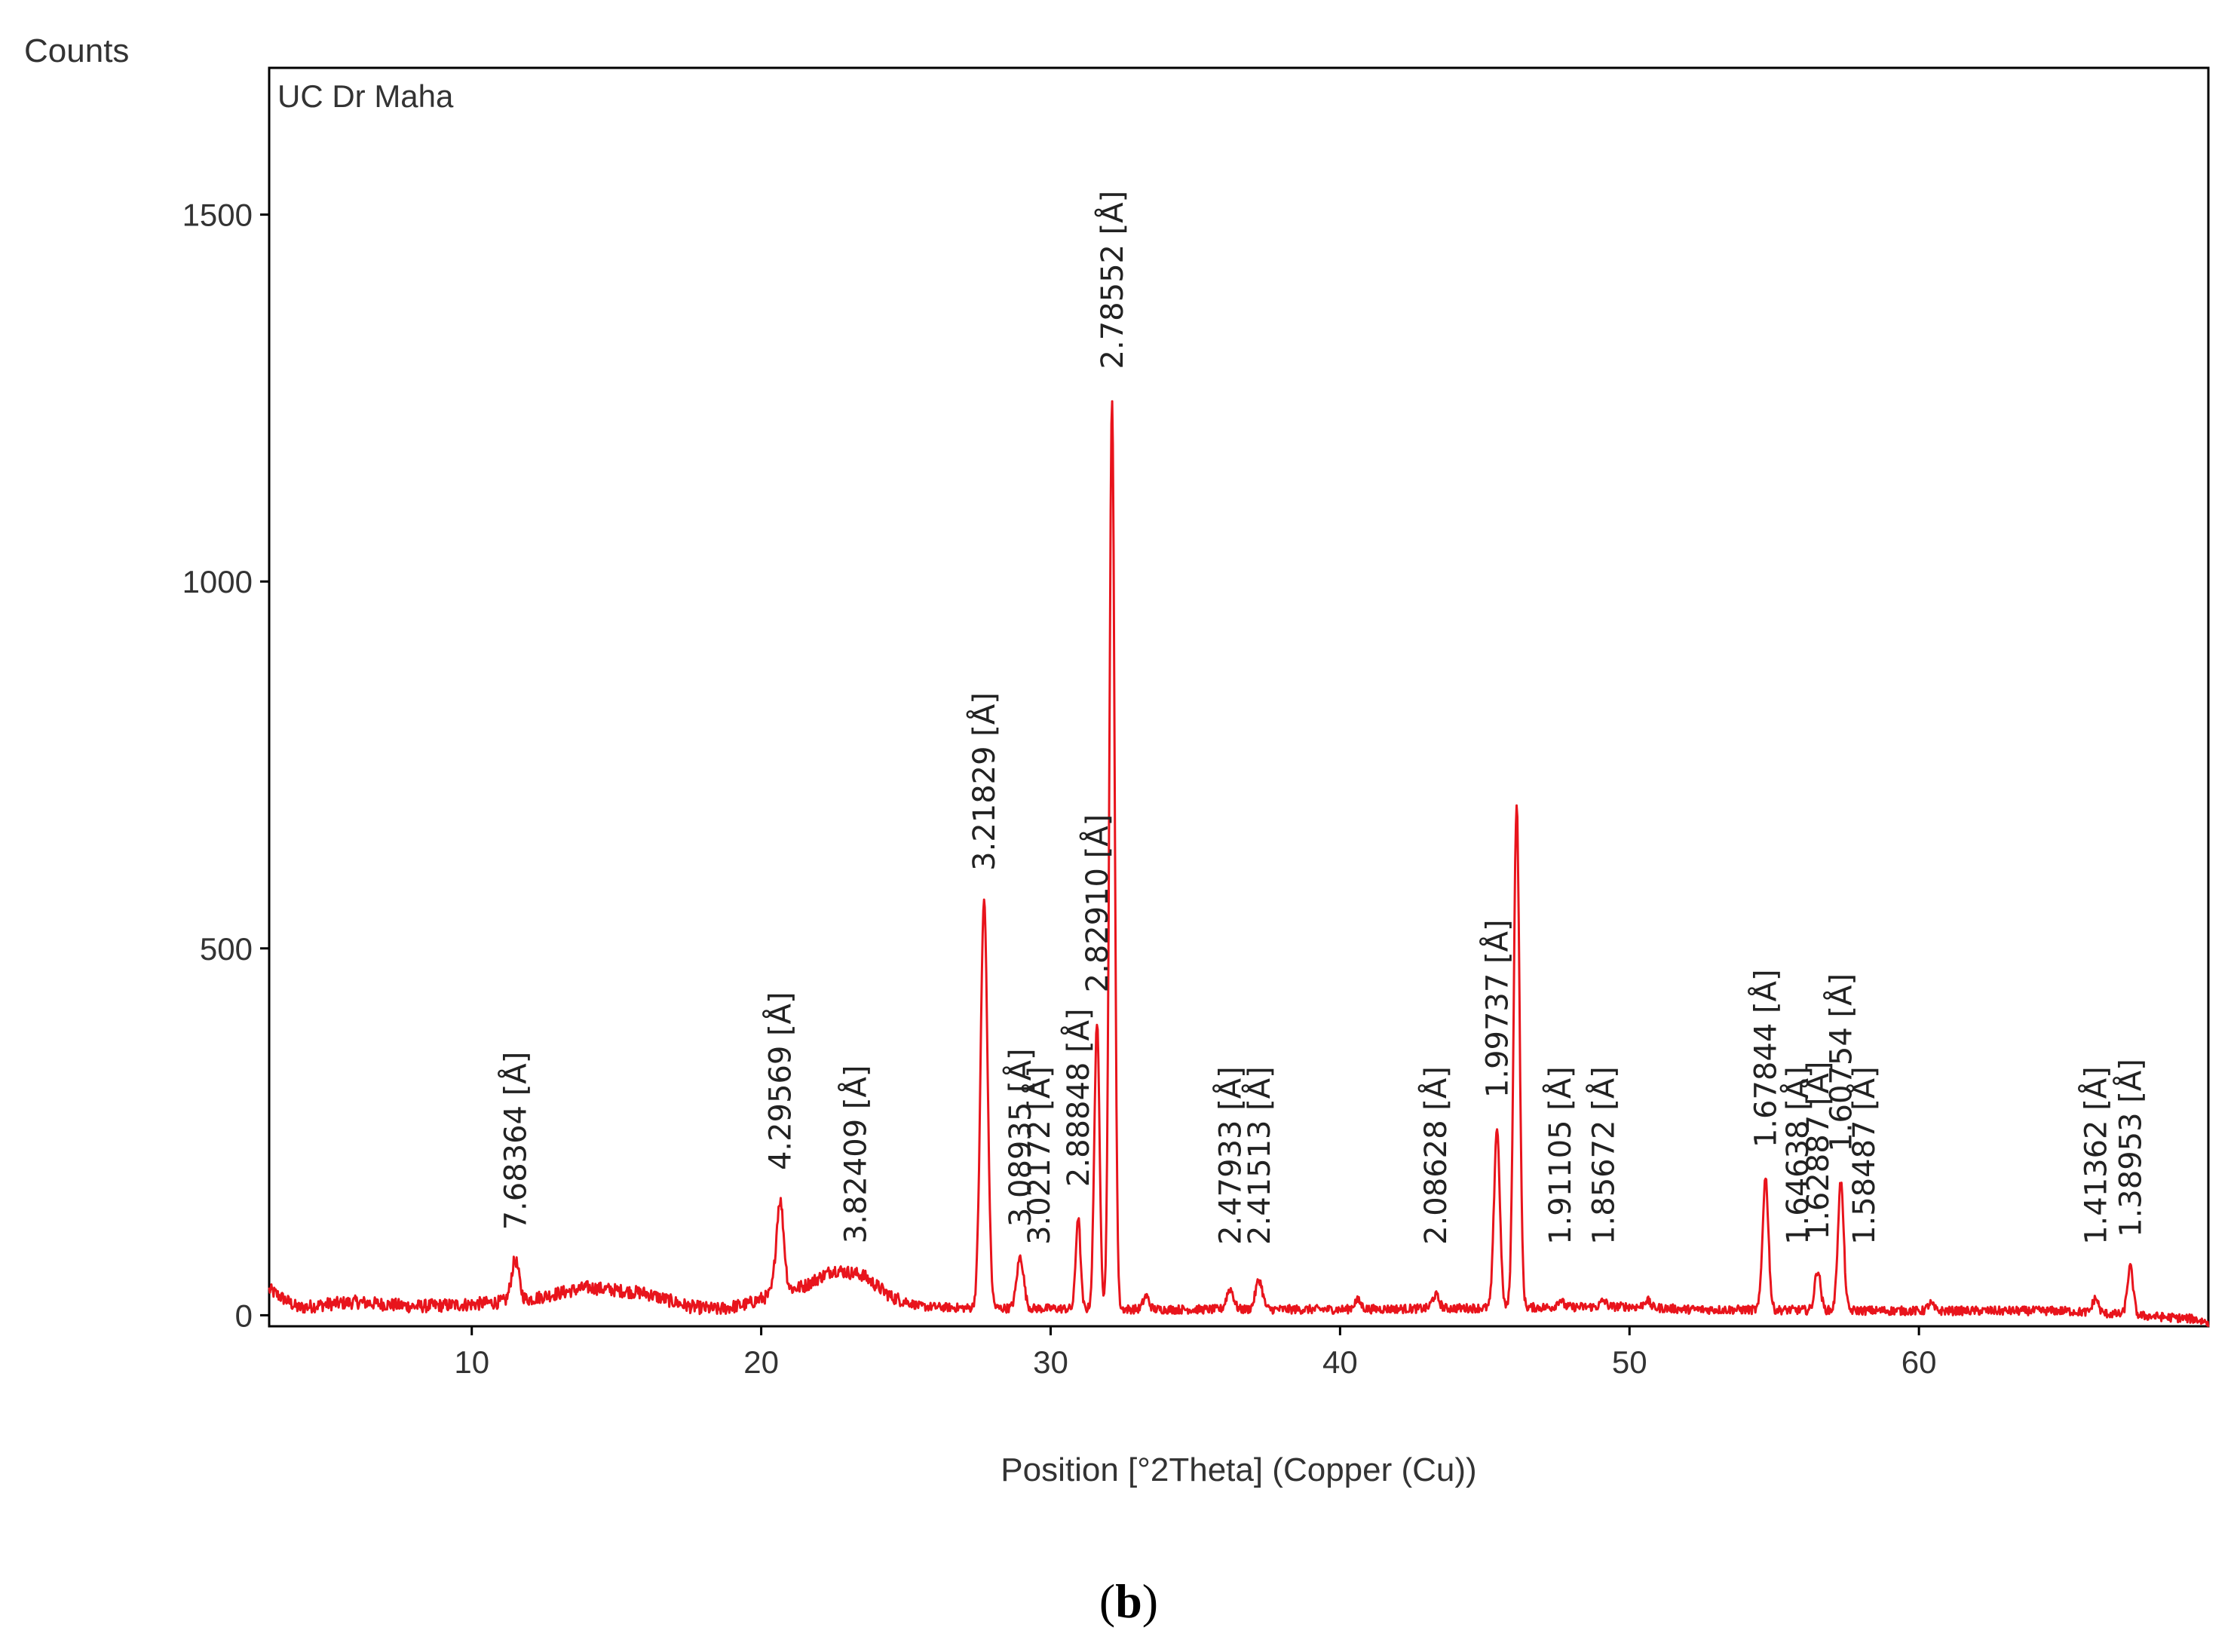  Describe the element at coordinates (1112, 280) in the screenshot. I see `peak-label: 2.78552 [Å]` at that location.